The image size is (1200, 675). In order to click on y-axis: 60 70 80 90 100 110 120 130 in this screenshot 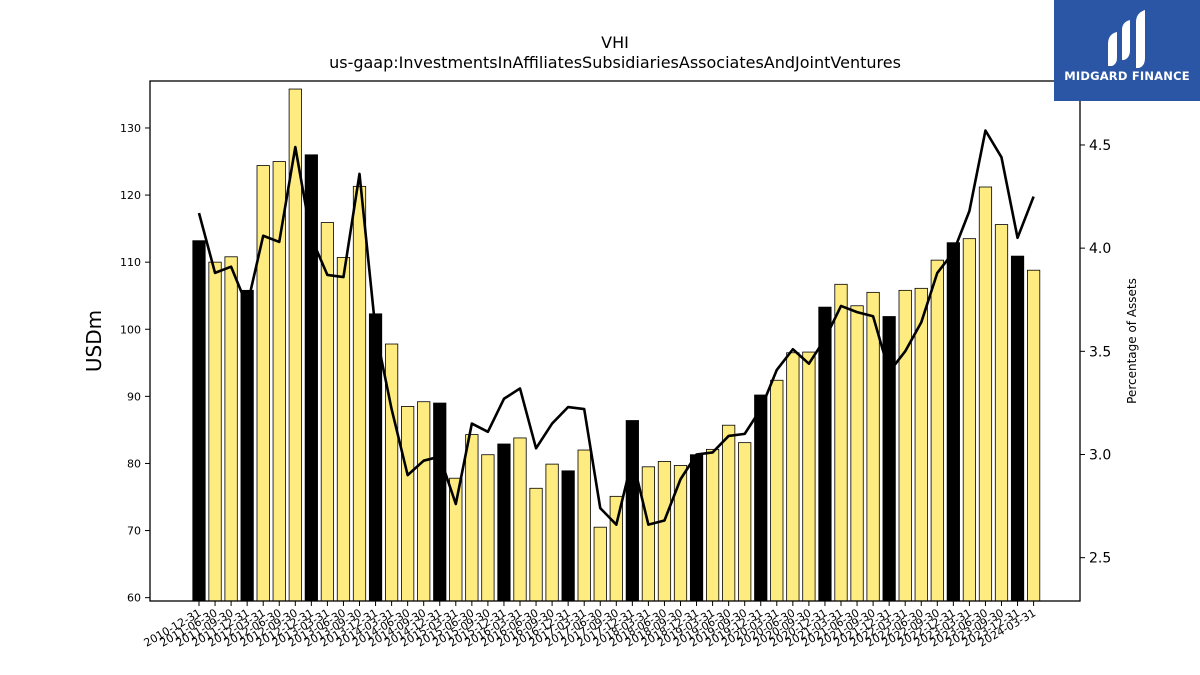, I will do `click(135, 363)`.